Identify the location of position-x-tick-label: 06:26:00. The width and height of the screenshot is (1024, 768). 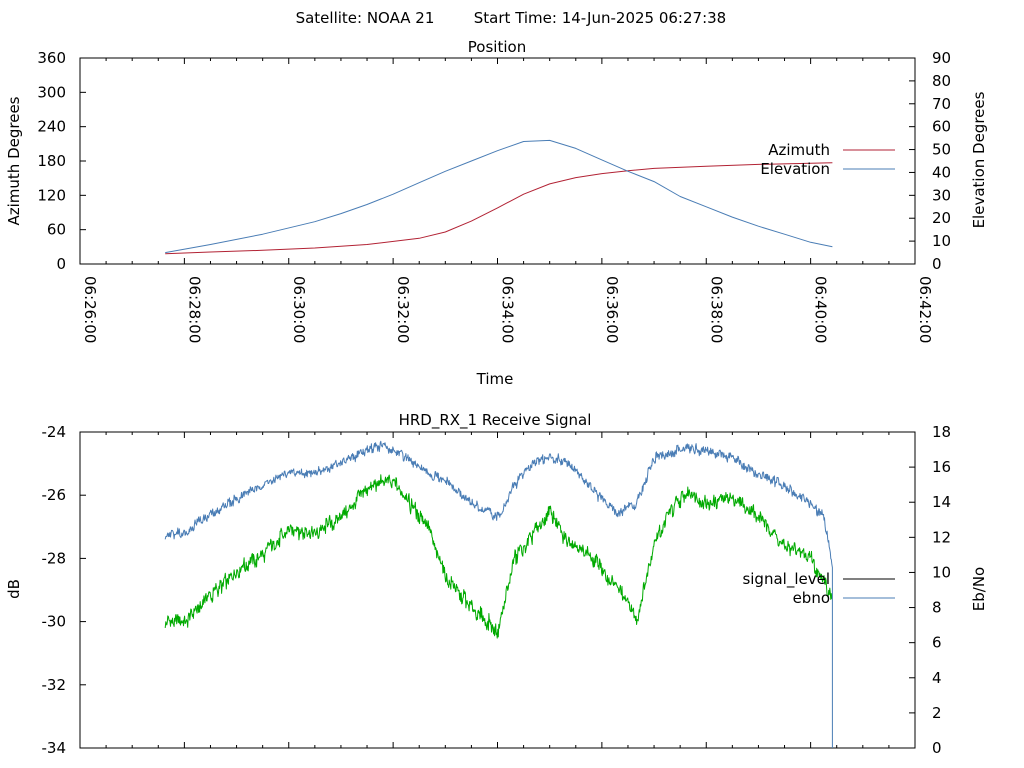
(90, 309).